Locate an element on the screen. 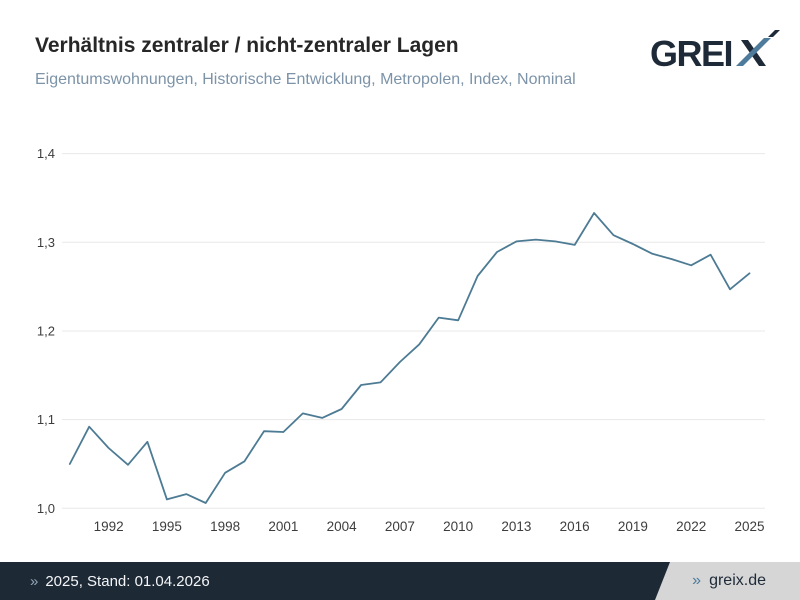  y-tick-label: 1,1 is located at coordinates (46, 419).